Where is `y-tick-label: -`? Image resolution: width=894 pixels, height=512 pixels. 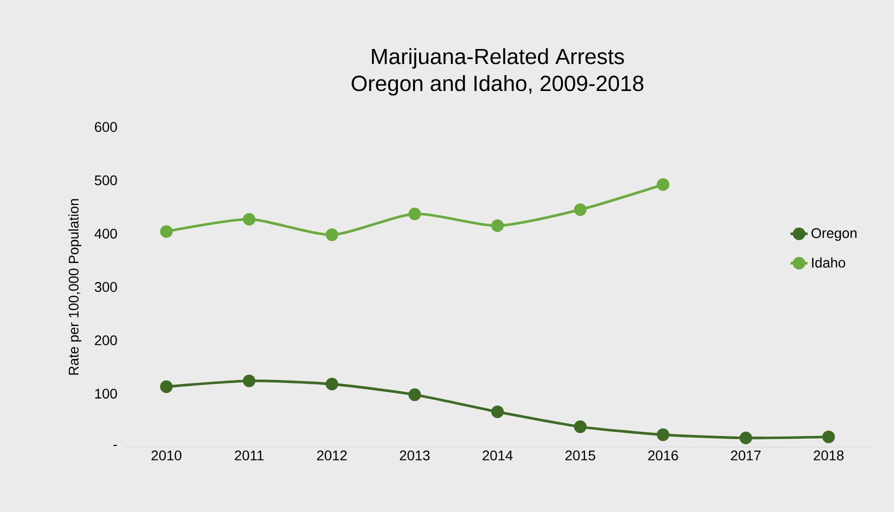 y-tick-label: - is located at coordinates (115, 445).